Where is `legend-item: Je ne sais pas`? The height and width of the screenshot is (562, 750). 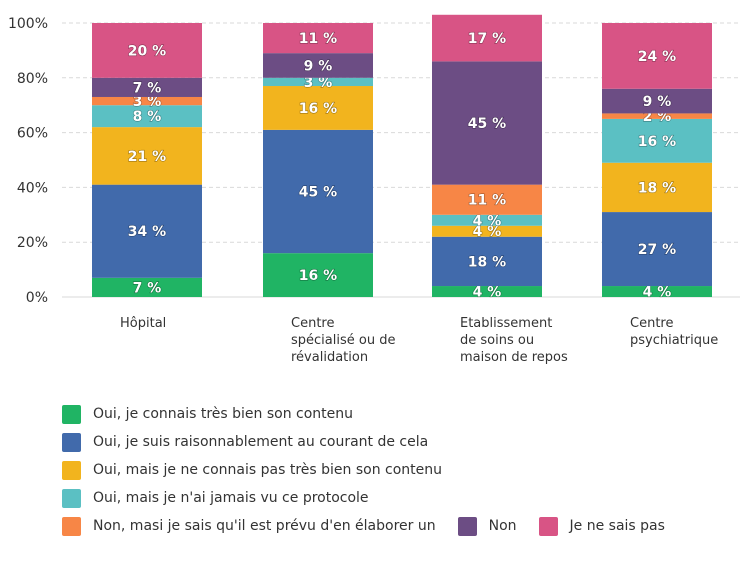 legend-item: Je ne sais pas is located at coordinates (601, 526).